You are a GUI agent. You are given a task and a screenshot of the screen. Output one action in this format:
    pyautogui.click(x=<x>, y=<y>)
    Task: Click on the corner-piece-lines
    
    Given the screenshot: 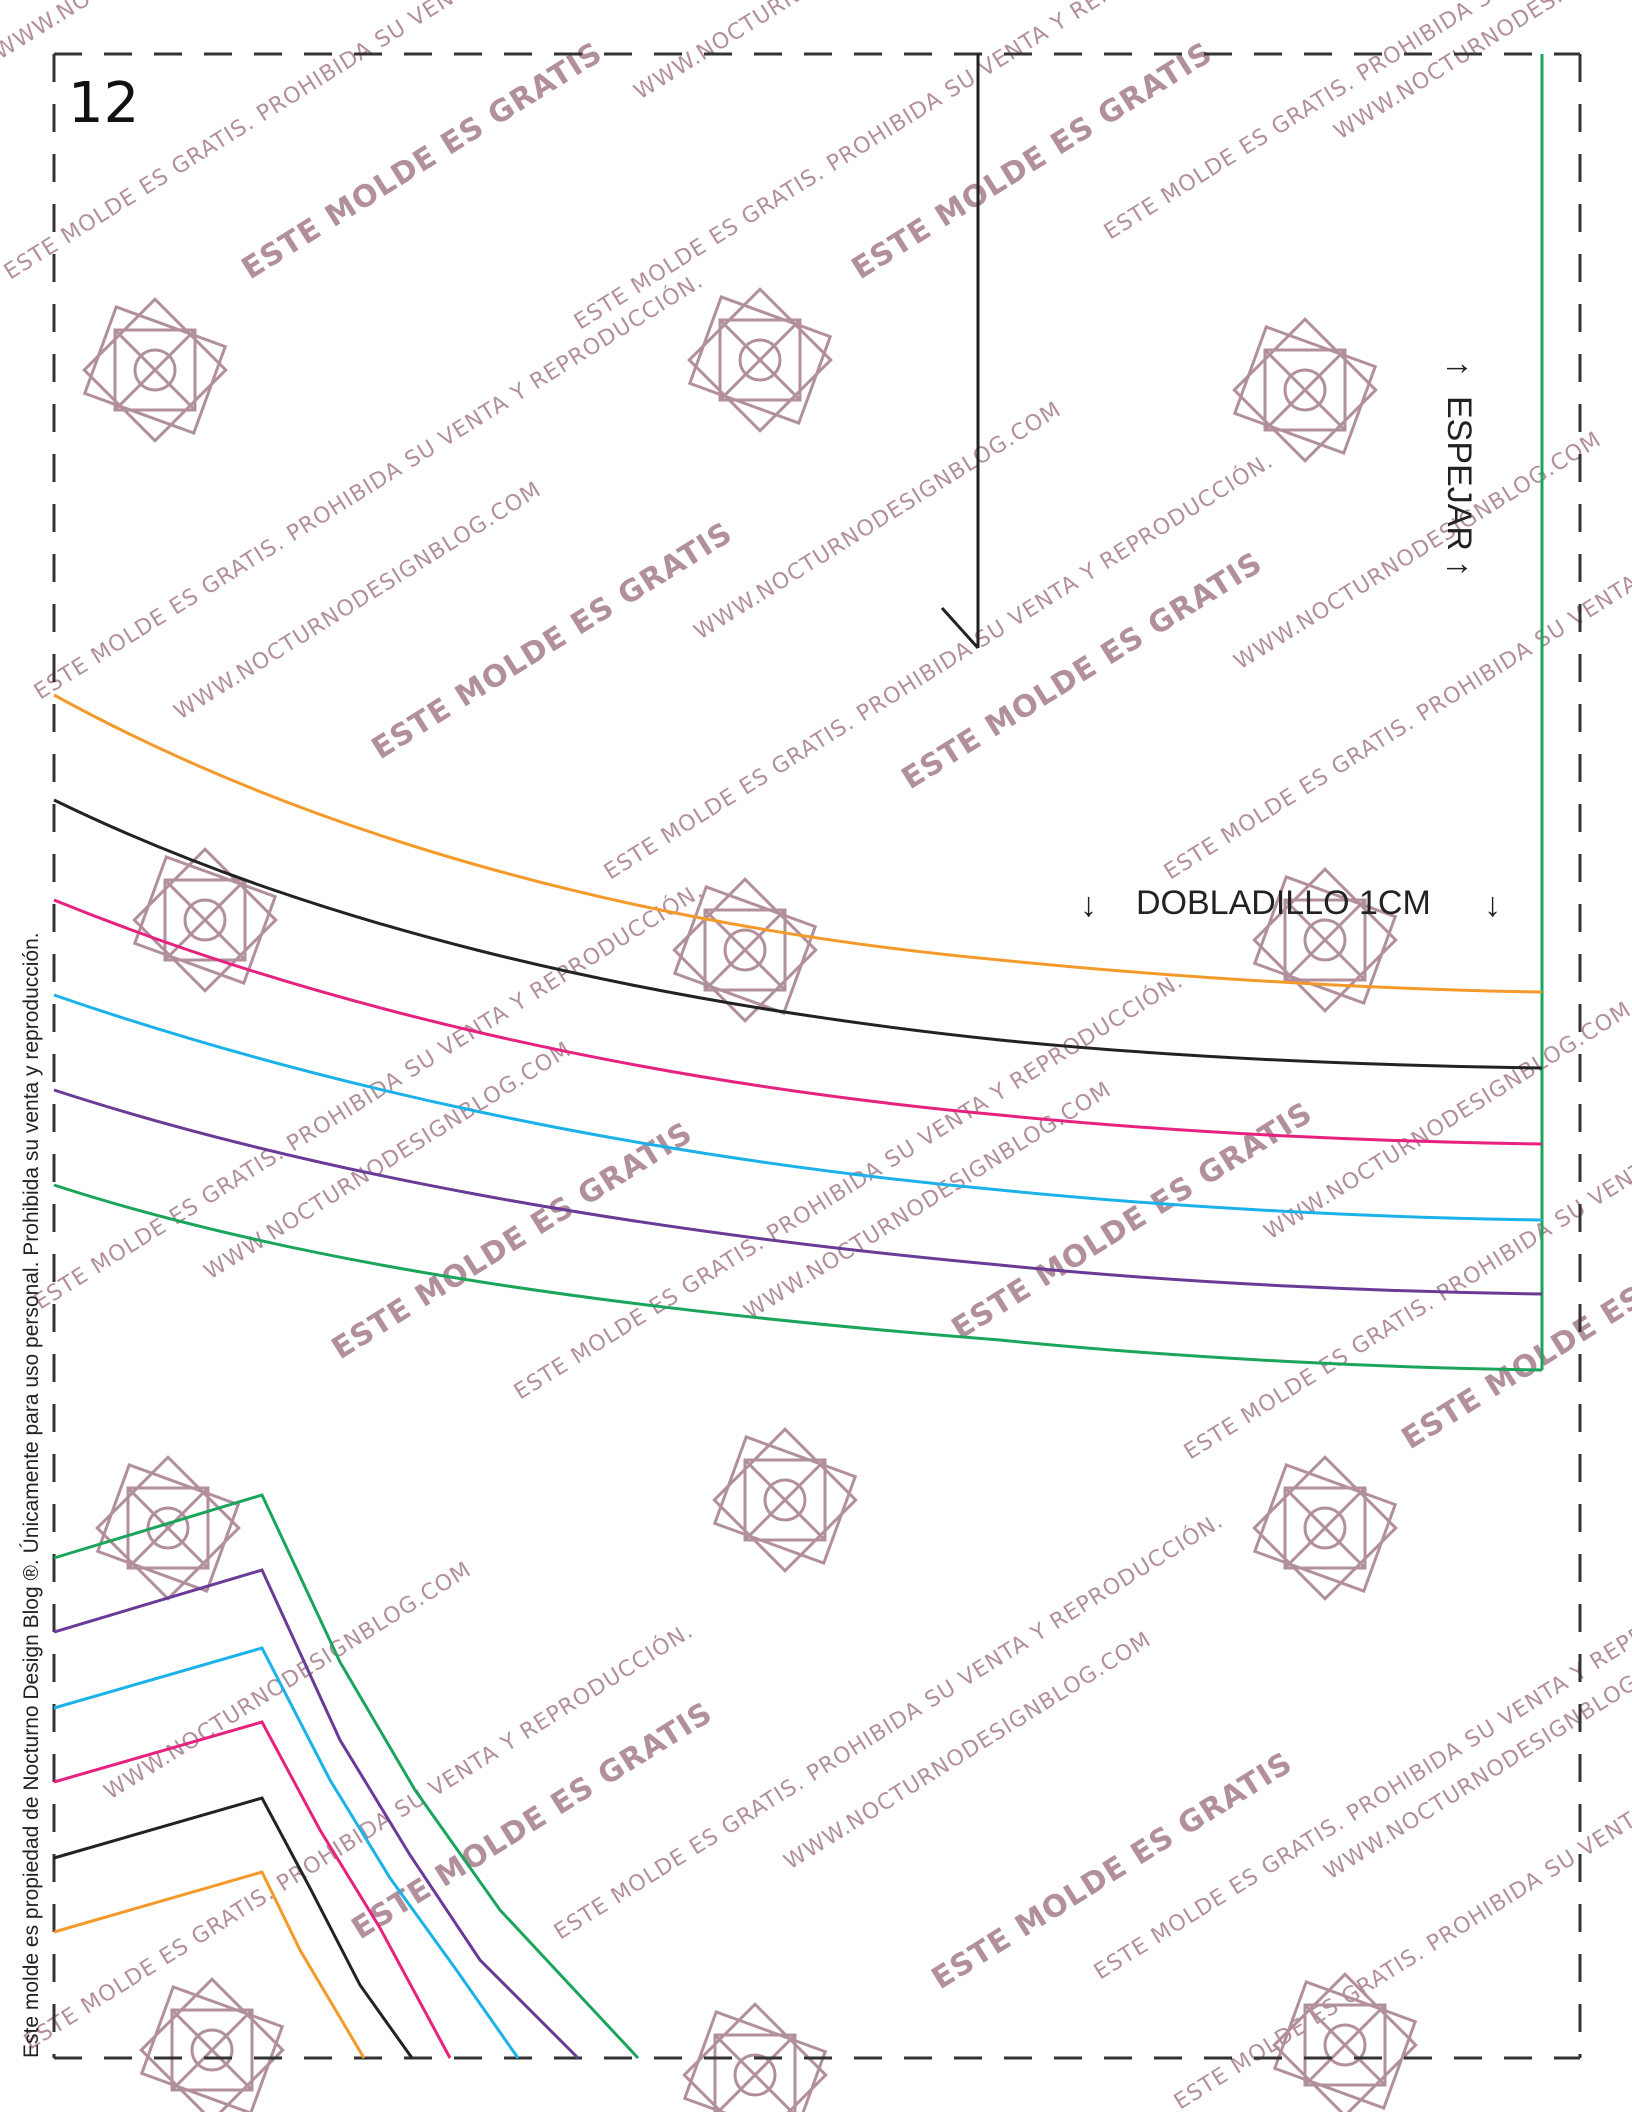 What is the action you would take?
    pyautogui.click(x=346, y=1776)
    